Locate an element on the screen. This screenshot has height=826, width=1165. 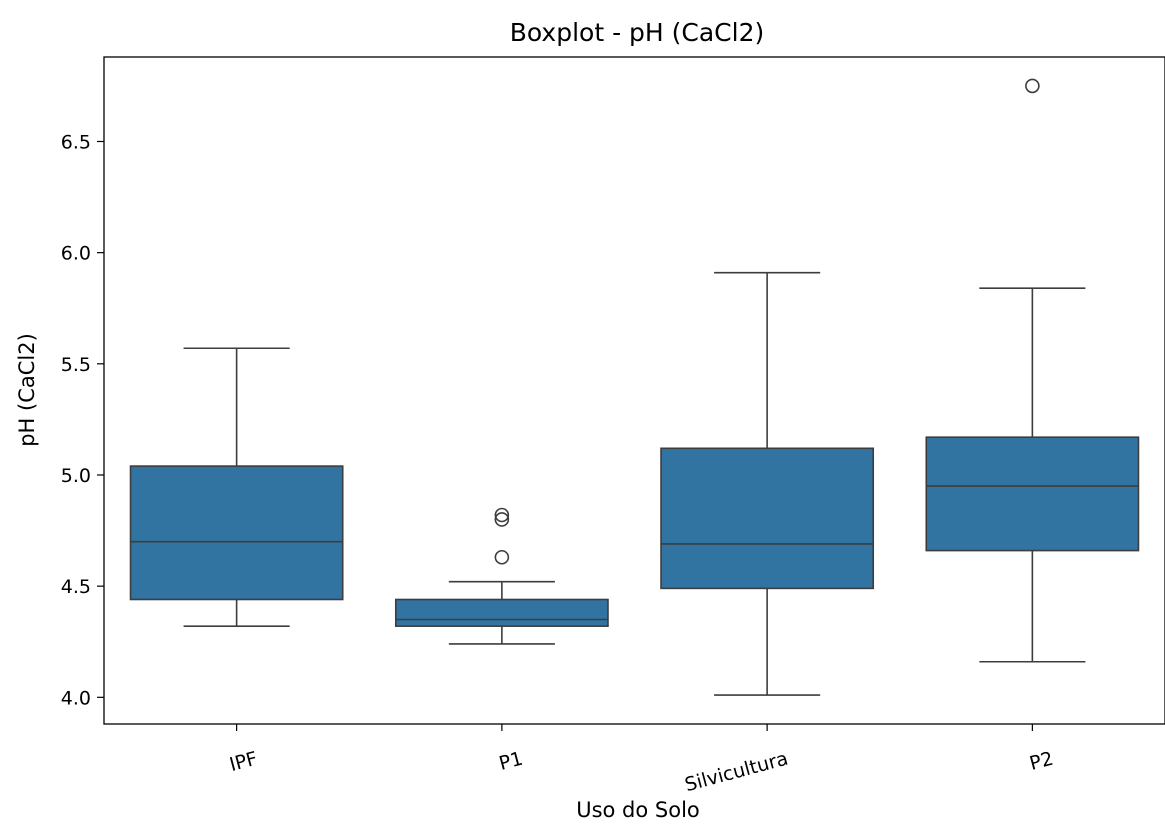
y-tick-label: 6.5 is located at coordinates (76, 142).